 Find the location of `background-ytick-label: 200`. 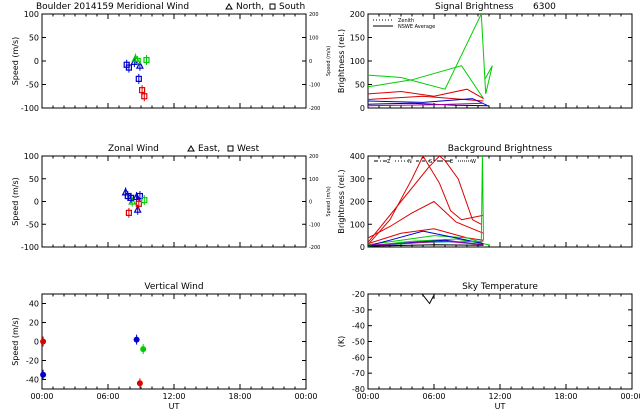

background-ytick-label: 200 is located at coordinates (357, 202).